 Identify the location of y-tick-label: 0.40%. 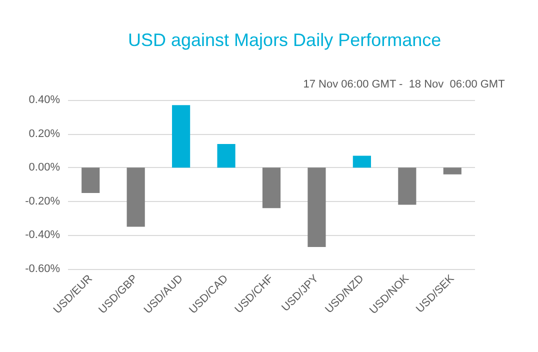
(44, 100).